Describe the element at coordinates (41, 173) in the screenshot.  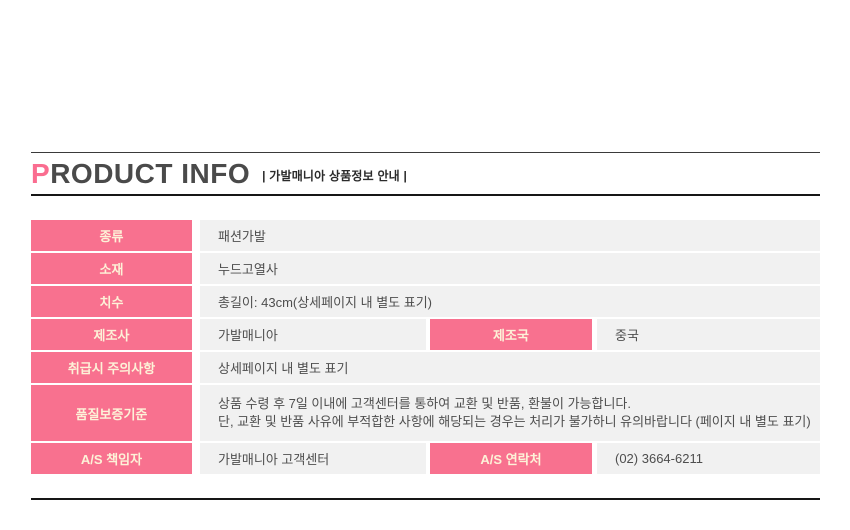
I see `page-title-accent: P` at that location.